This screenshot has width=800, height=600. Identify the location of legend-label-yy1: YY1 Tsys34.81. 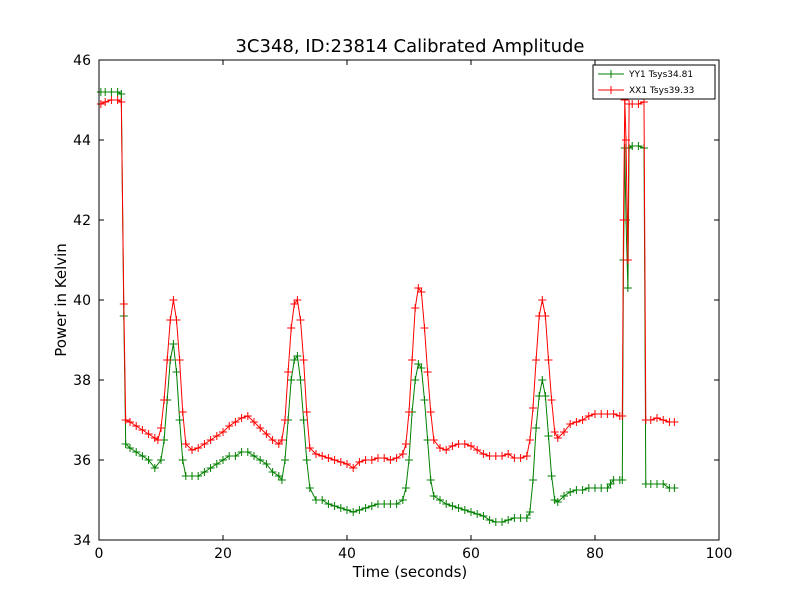
(660, 75).